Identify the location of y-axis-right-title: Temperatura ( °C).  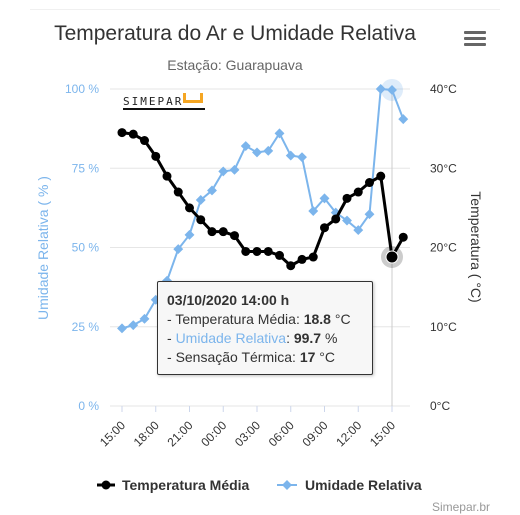
(476, 246).